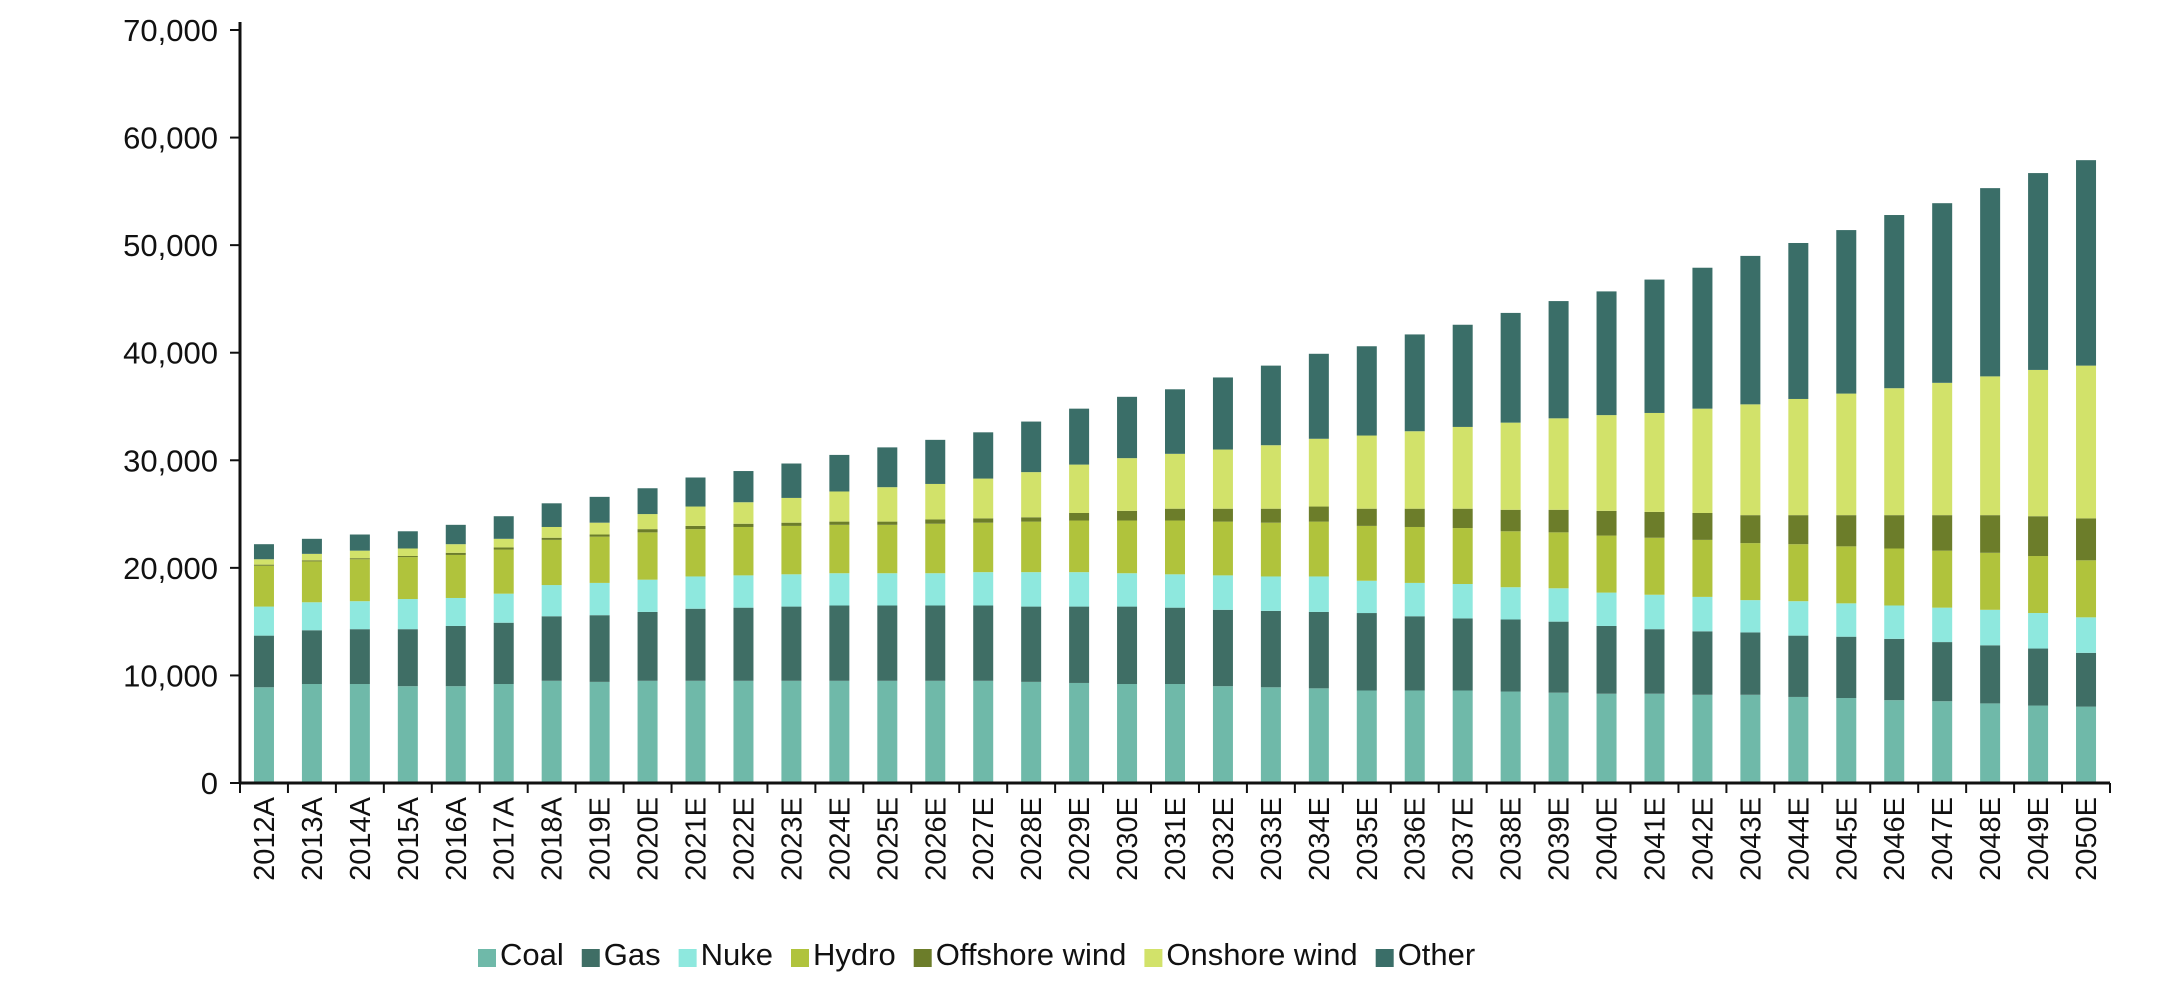 Image resolution: width=2174 pixels, height=1001 pixels. What do you see at coordinates (743, 551) in the screenshot?
I see `bar-segment-hydro-2022E` at bounding box center [743, 551].